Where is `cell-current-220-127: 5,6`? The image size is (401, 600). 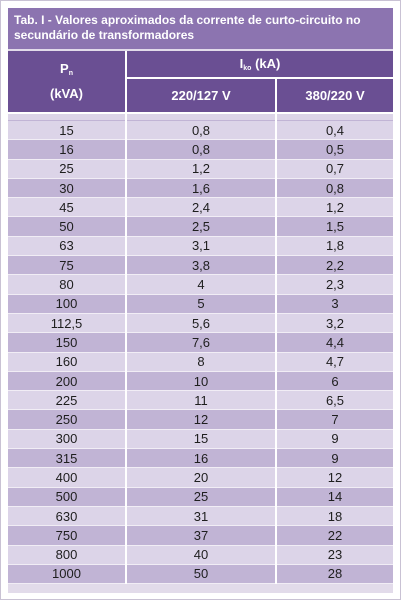
cell-current-220-127: 5,6 is located at coordinates (201, 323).